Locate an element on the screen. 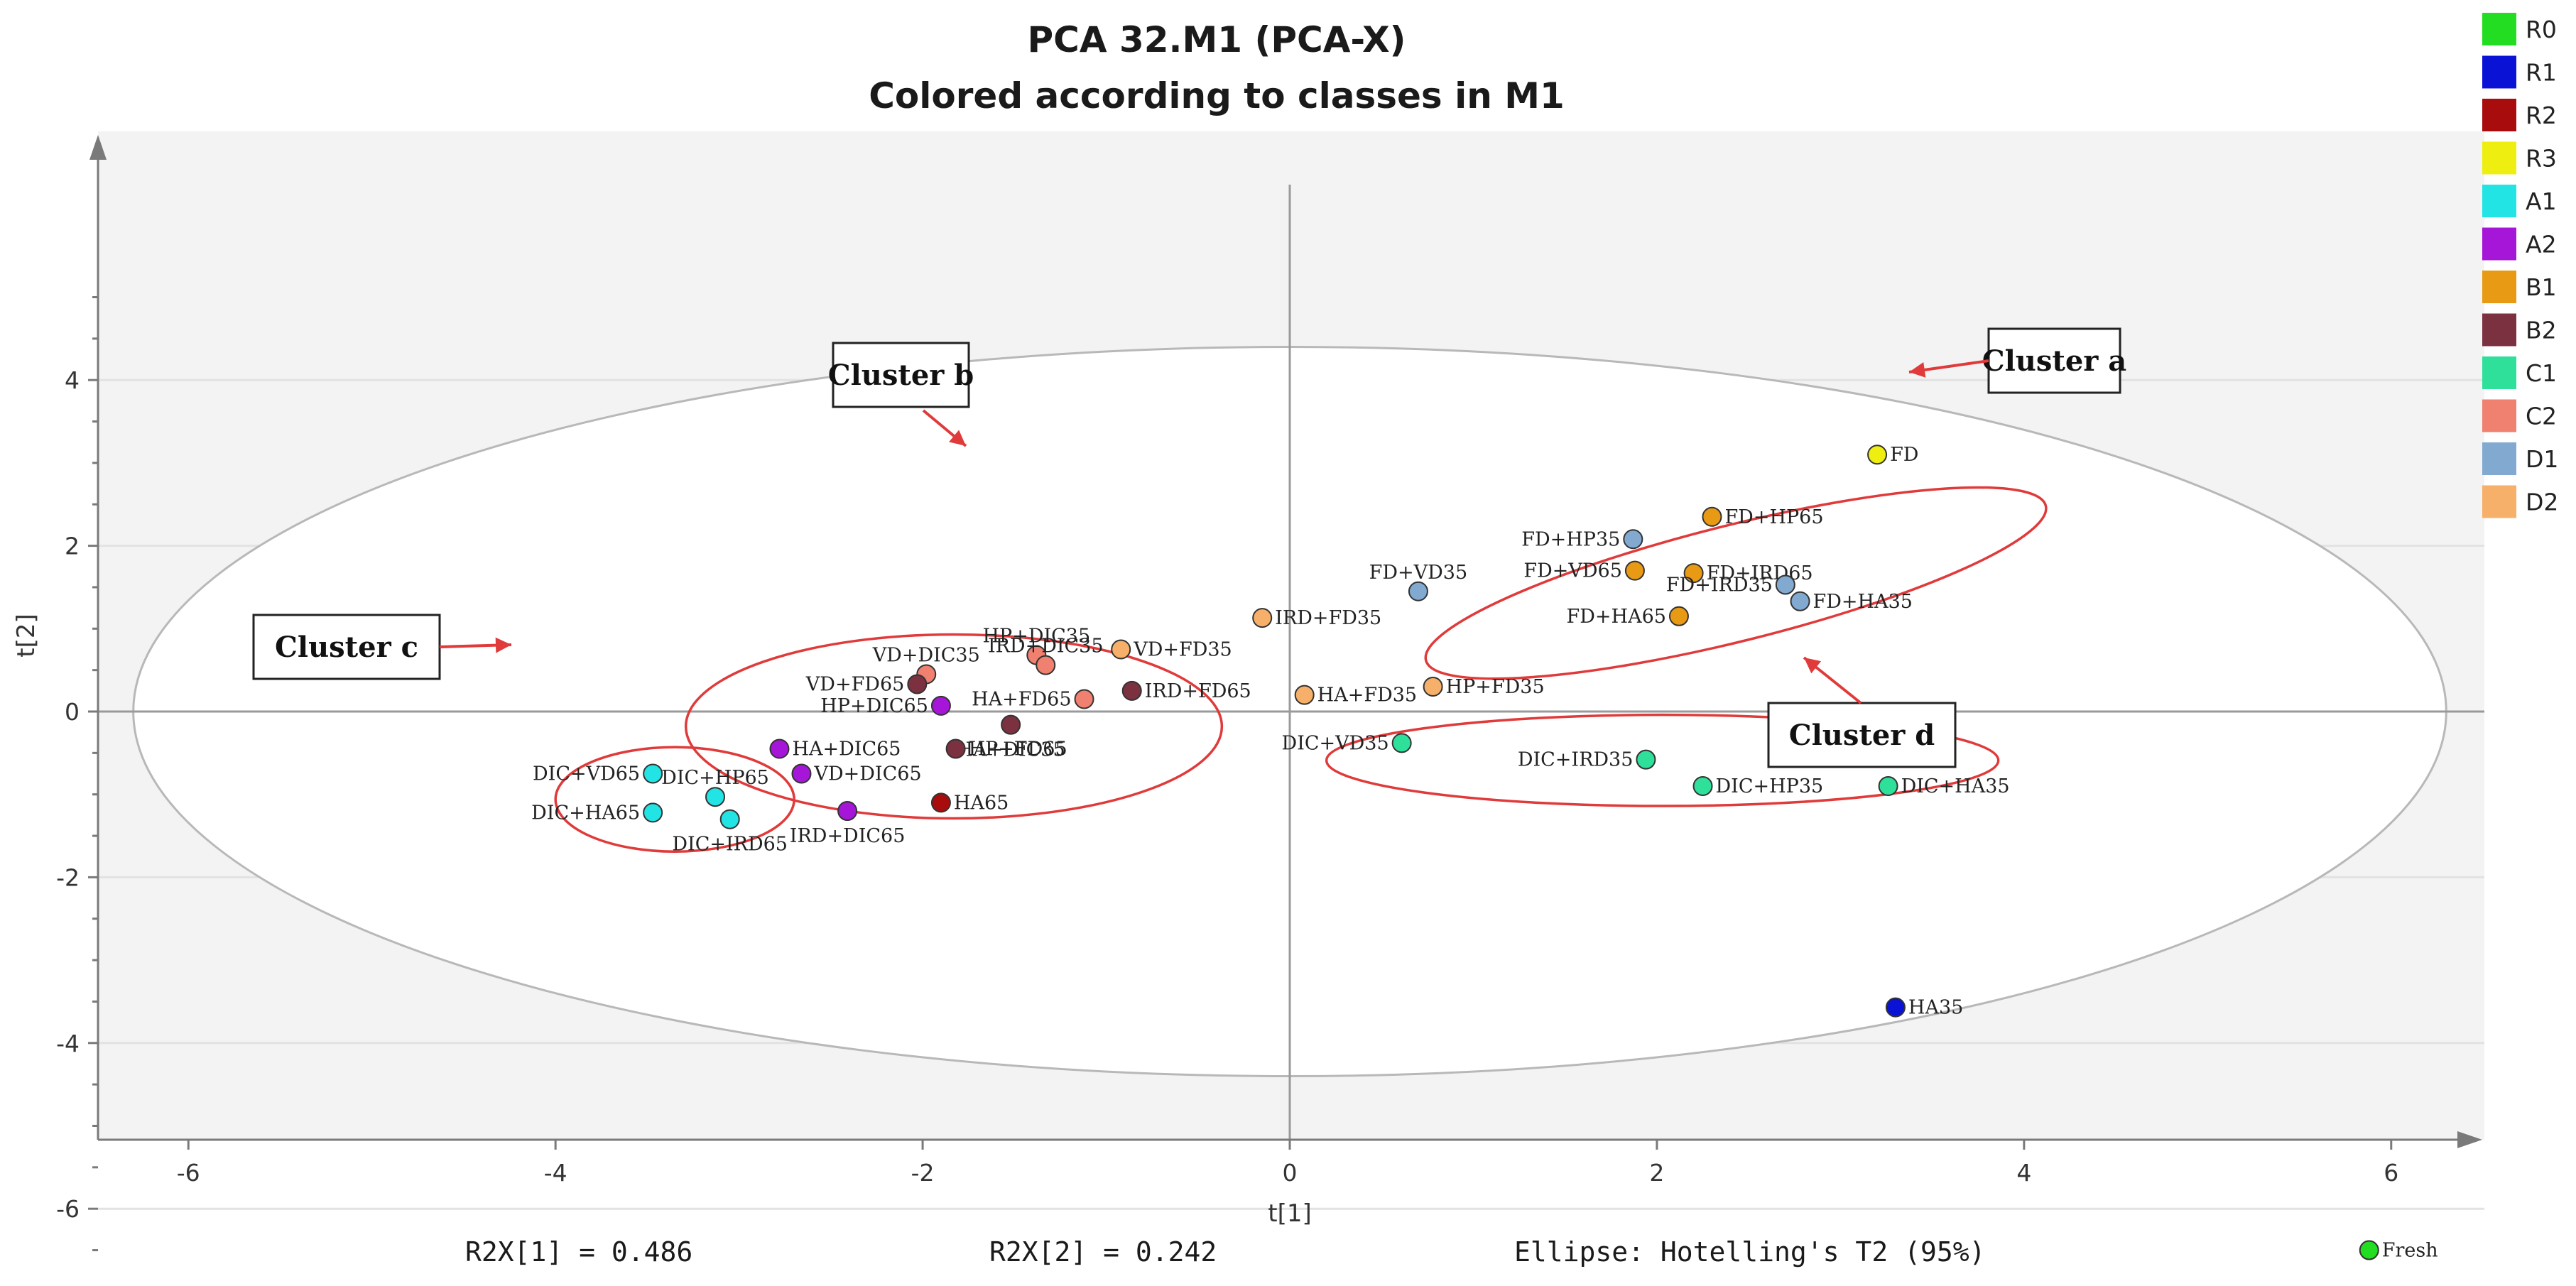  point-label: Fresh is located at coordinates (2410, 1251).